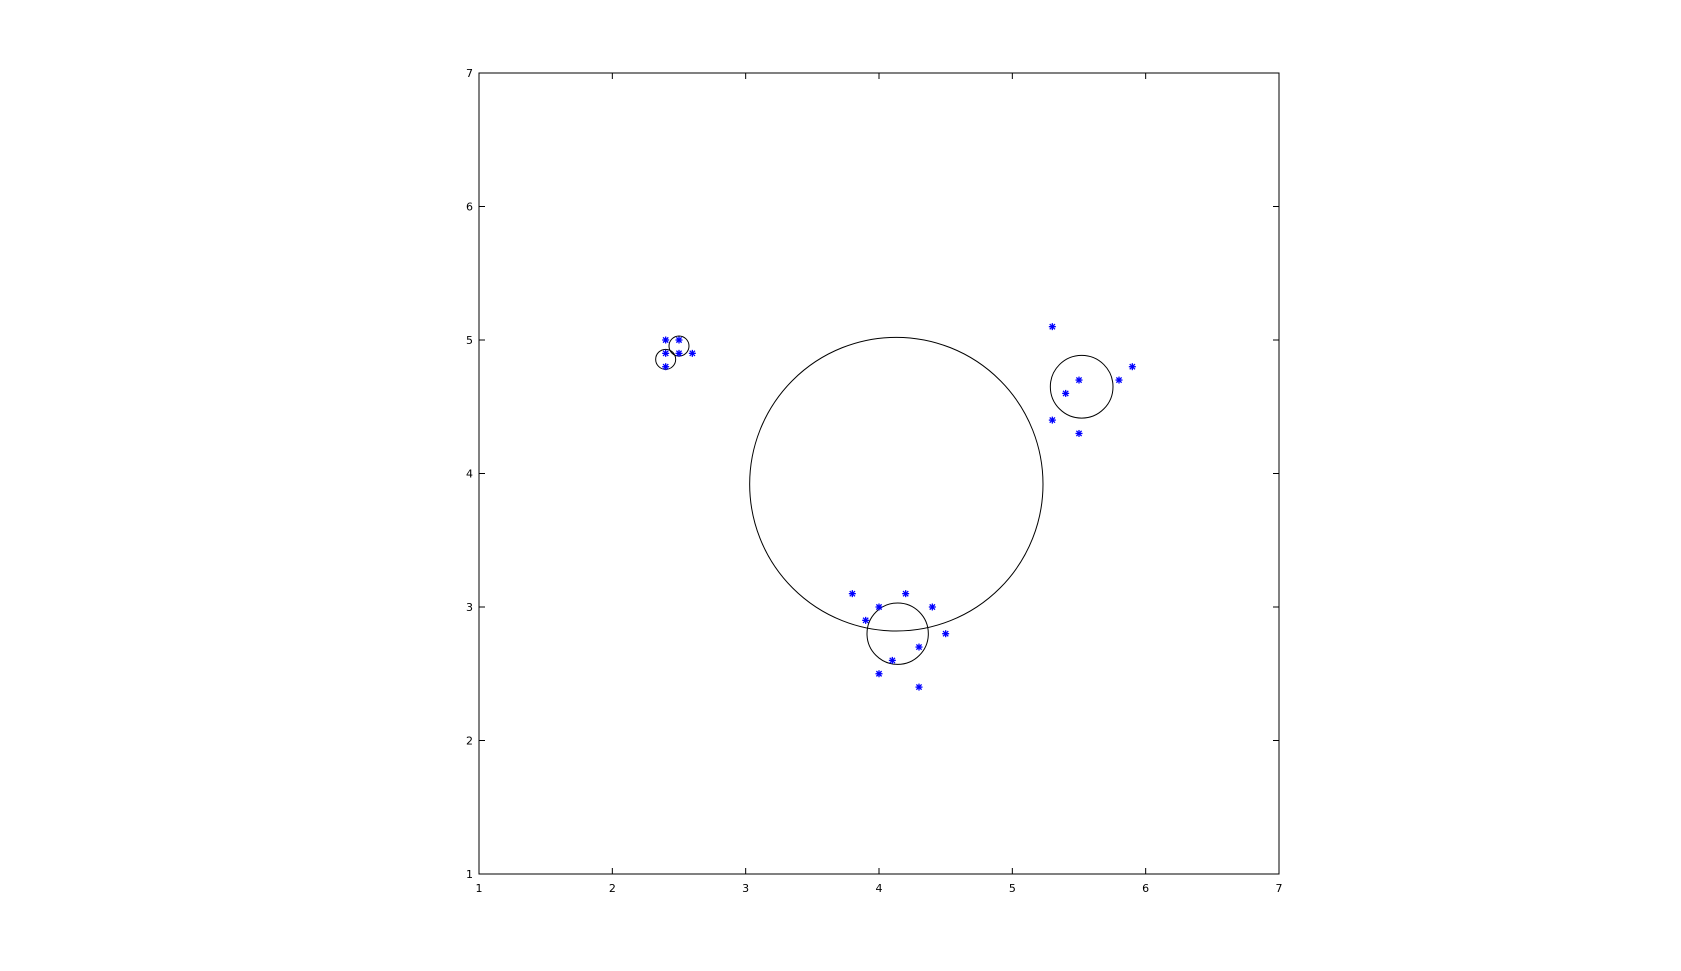 The image size is (1681, 971). I want to click on x-tick-label: 6, so click(1145, 888).